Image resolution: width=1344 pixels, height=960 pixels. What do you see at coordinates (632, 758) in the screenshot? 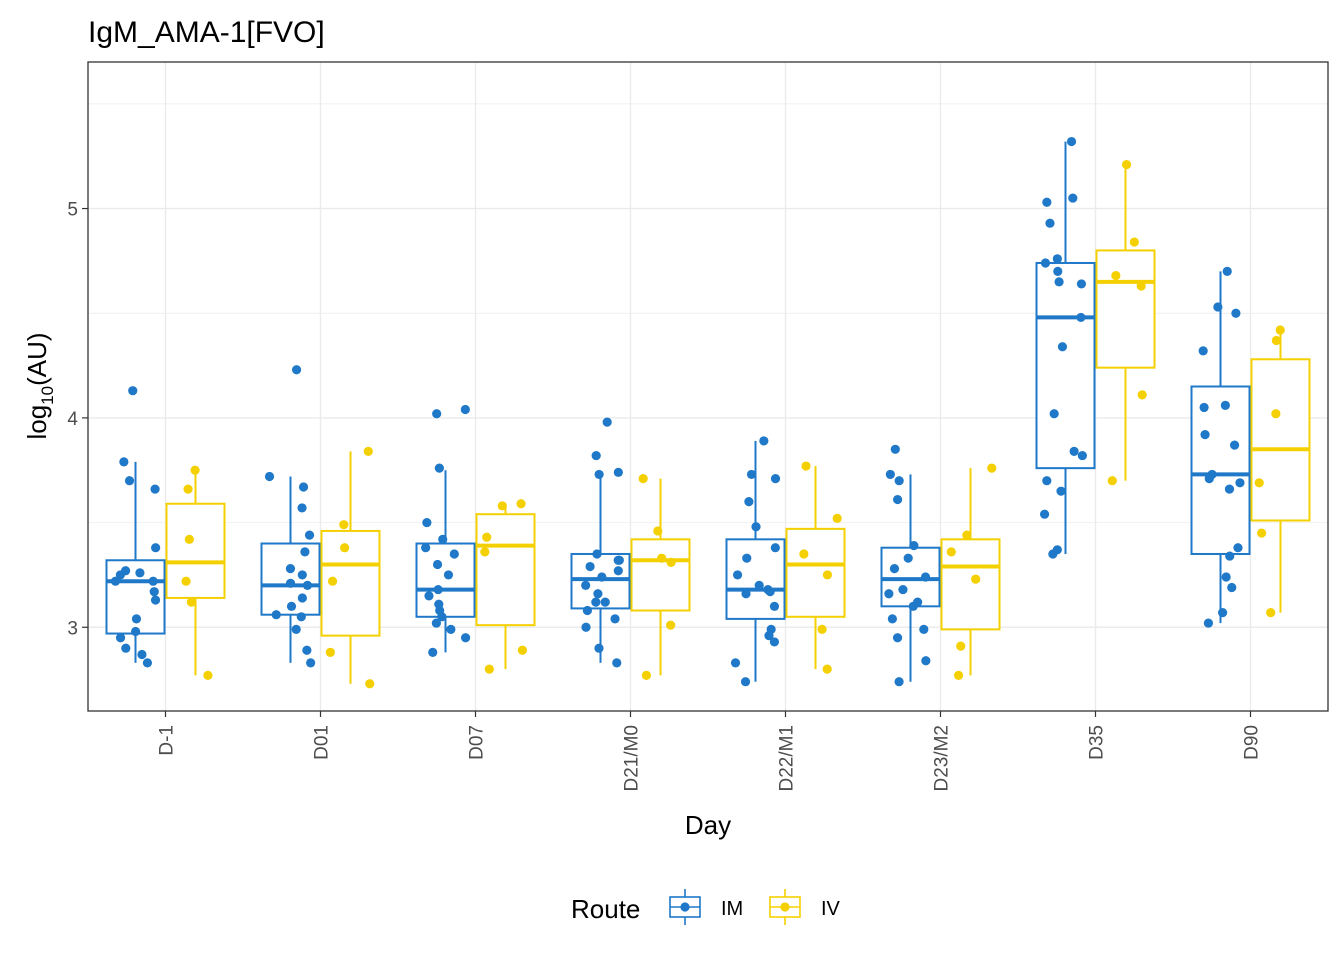
I see `x-tick-label: D21/M0` at bounding box center [632, 758].